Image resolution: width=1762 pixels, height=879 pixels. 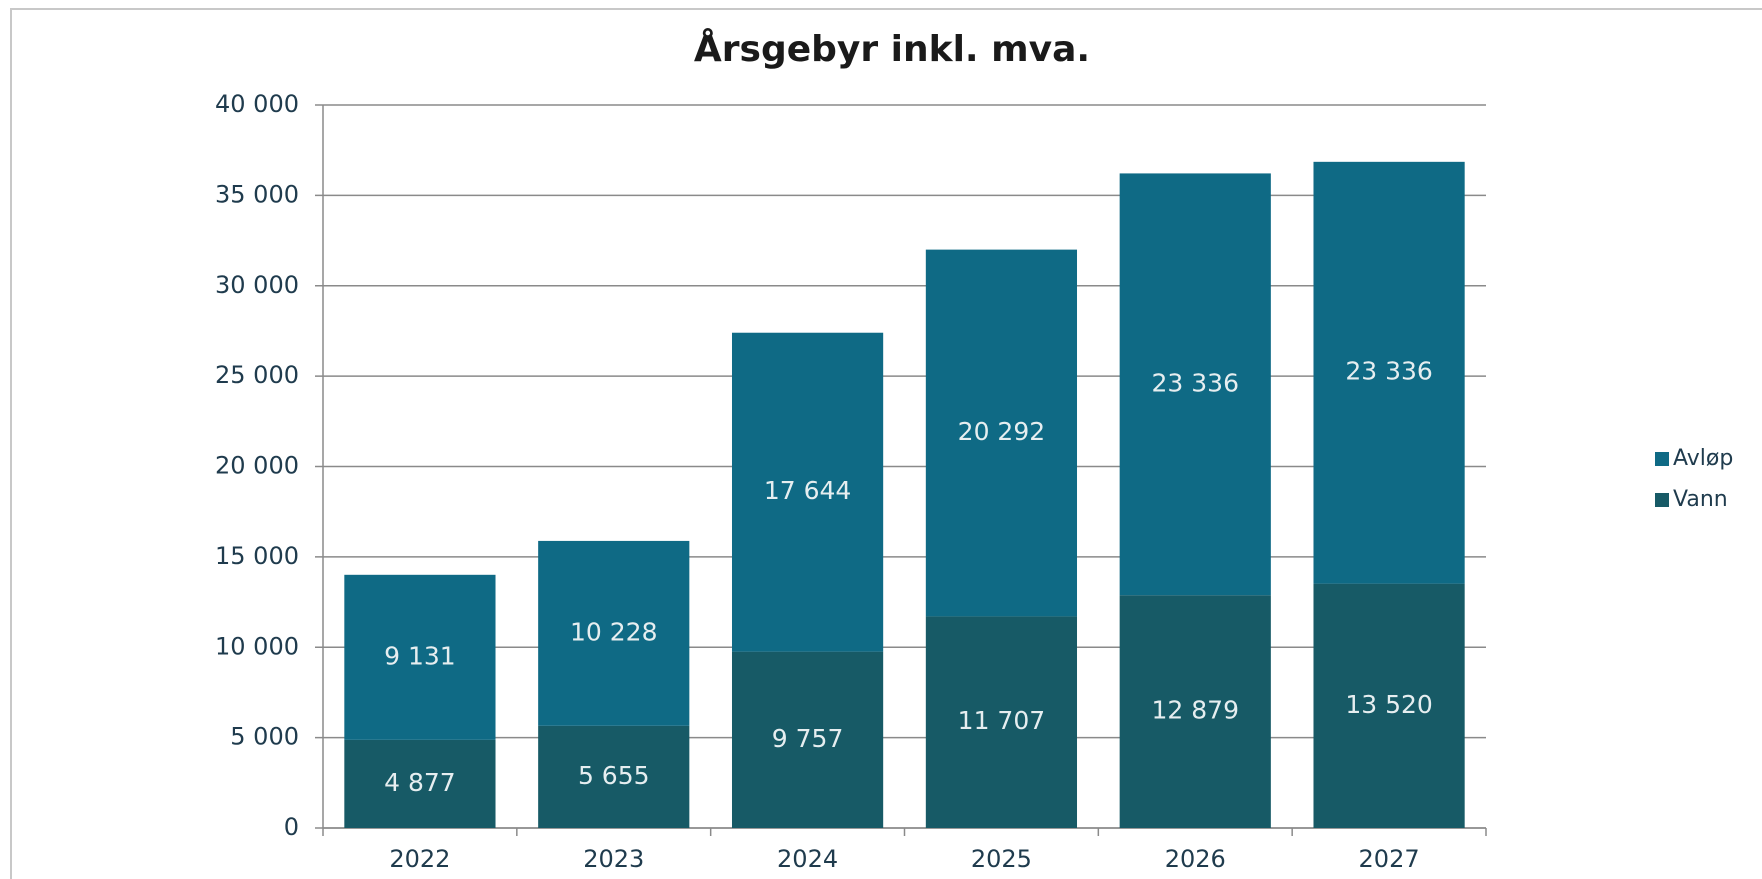 I want to click on value-label: 9 131, so click(x=420, y=655).